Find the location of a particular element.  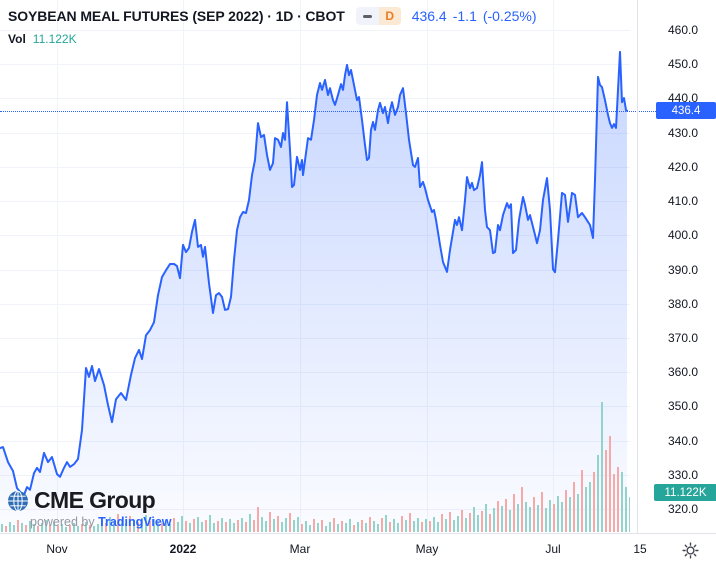

tradingview-attribution: powered by TradingView is located at coordinates (101, 522).